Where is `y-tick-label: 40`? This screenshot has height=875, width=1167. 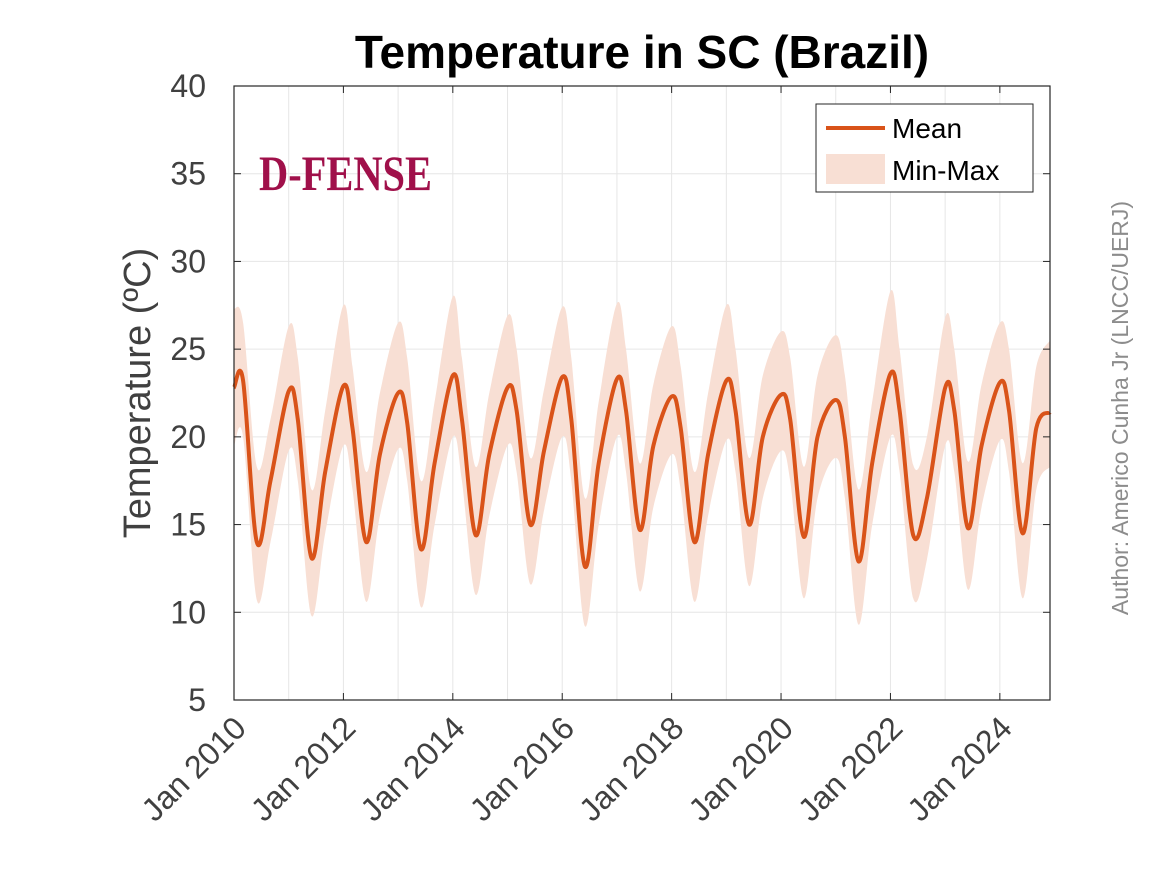 y-tick-label: 40 is located at coordinates (188, 86).